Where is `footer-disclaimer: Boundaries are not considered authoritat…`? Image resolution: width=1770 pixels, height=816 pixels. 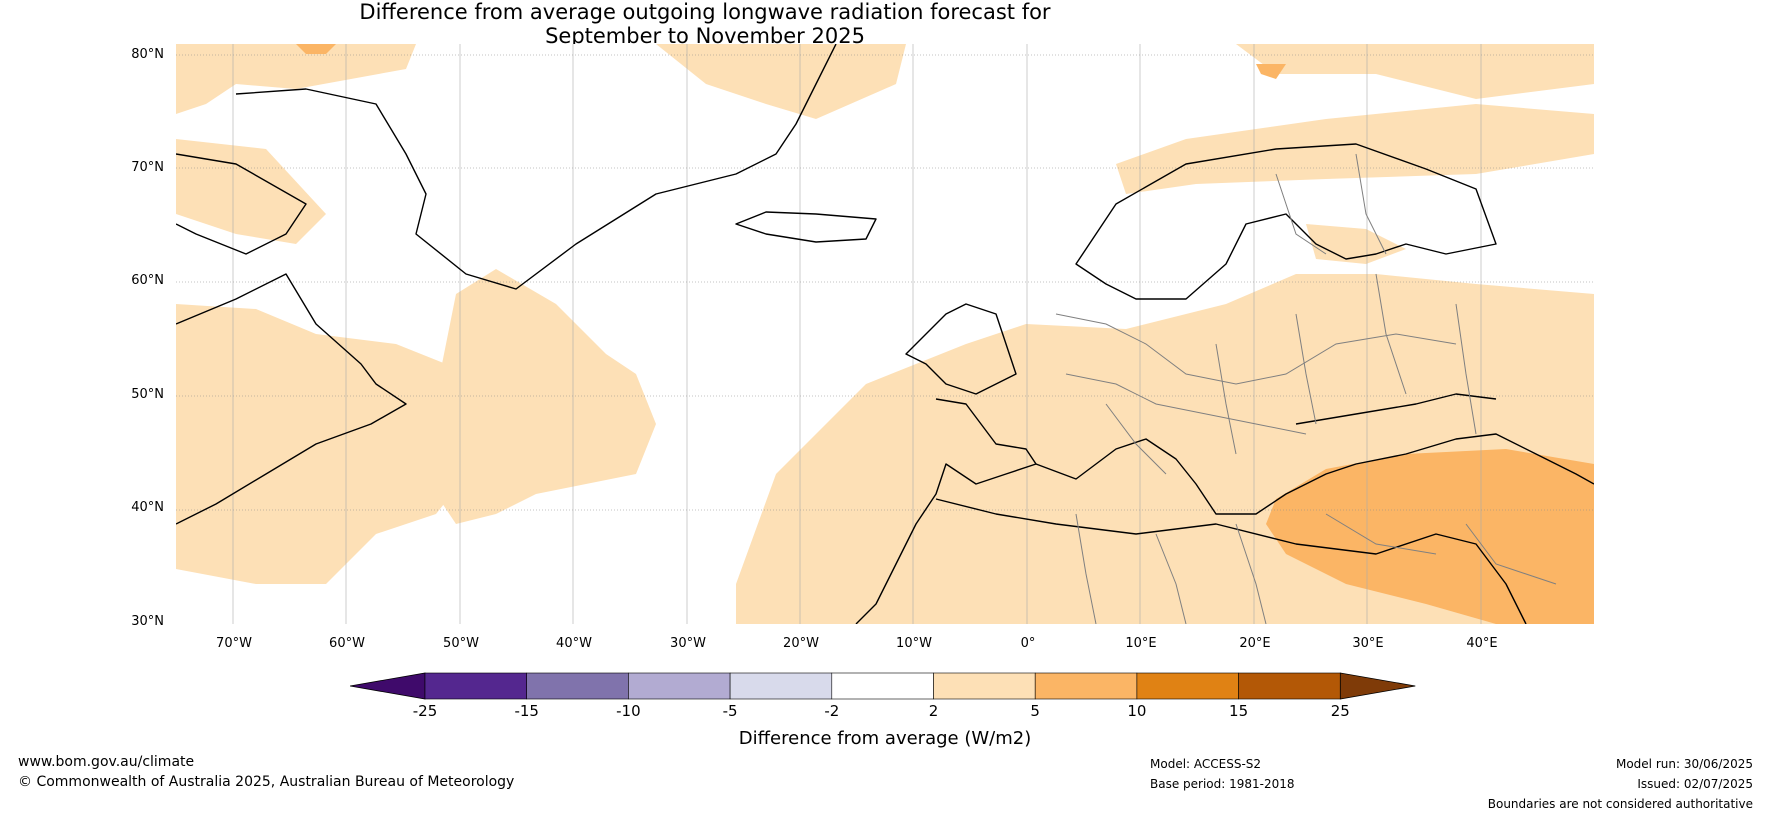 footer-disclaimer: Boundaries are not considered authoritat… is located at coordinates (1620, 804).